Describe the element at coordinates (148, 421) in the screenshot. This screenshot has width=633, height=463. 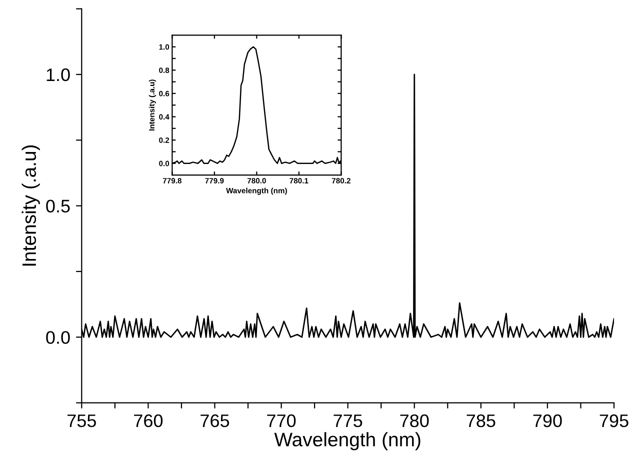
I see `x-tick-label: 760` at that location.